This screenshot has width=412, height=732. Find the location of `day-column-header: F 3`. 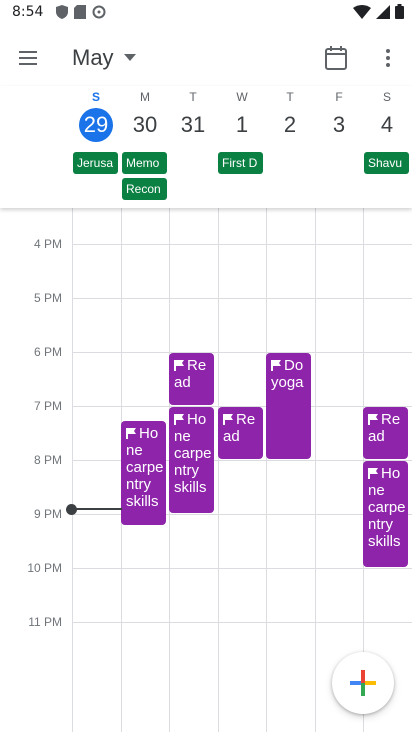

day-column-header: F 3 is located at coordinates (339, 114).